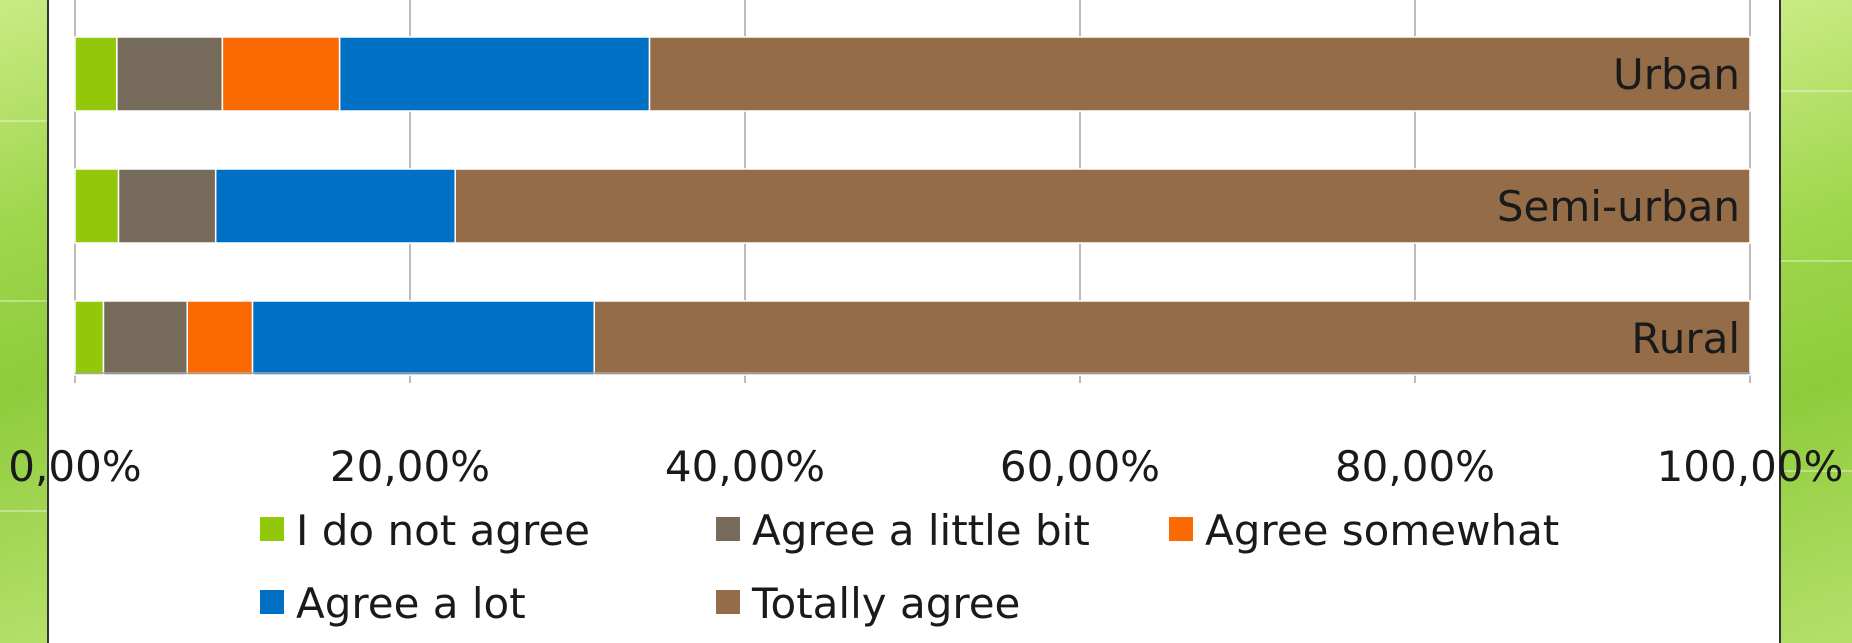  I want to click on x-tick-label: 80,00%, so click(1415, 466).